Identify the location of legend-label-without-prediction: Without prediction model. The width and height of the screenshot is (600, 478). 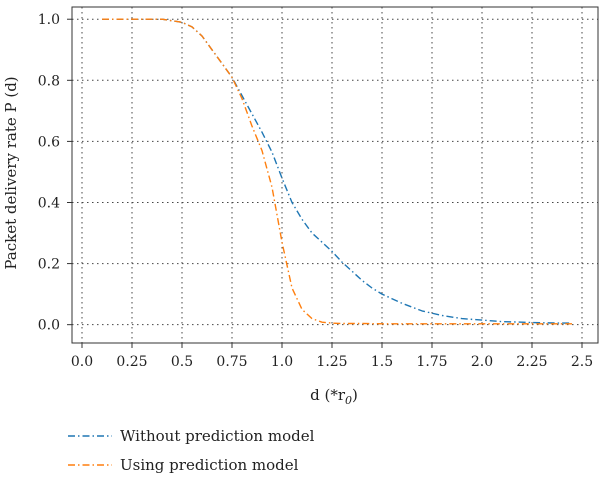
(217, 436).